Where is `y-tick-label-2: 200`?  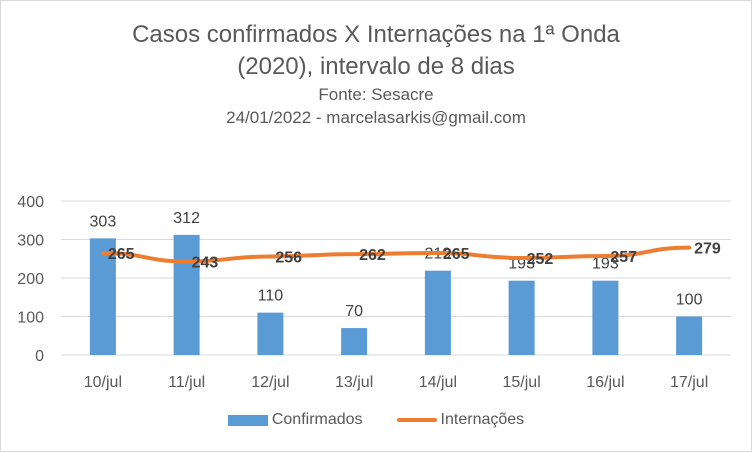 y-tick-label-2: 200 is located at coordinates (30, 279).